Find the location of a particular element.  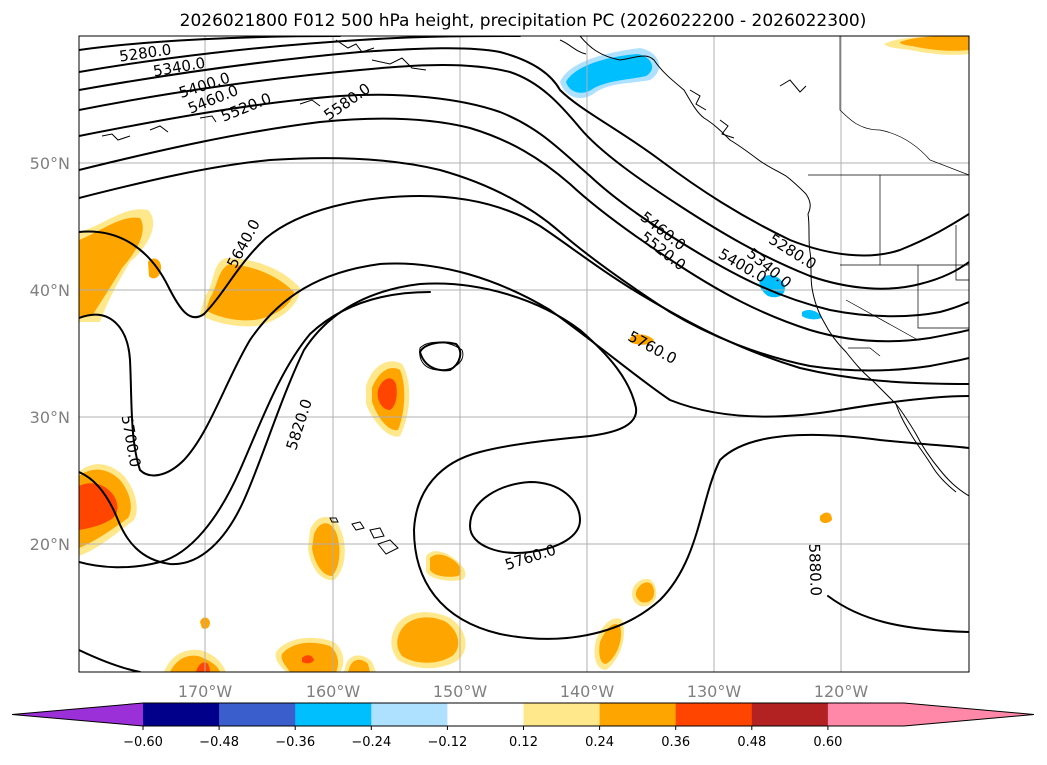

colorbar-tick-label: 0.60 is located at coordinates (827, 742).